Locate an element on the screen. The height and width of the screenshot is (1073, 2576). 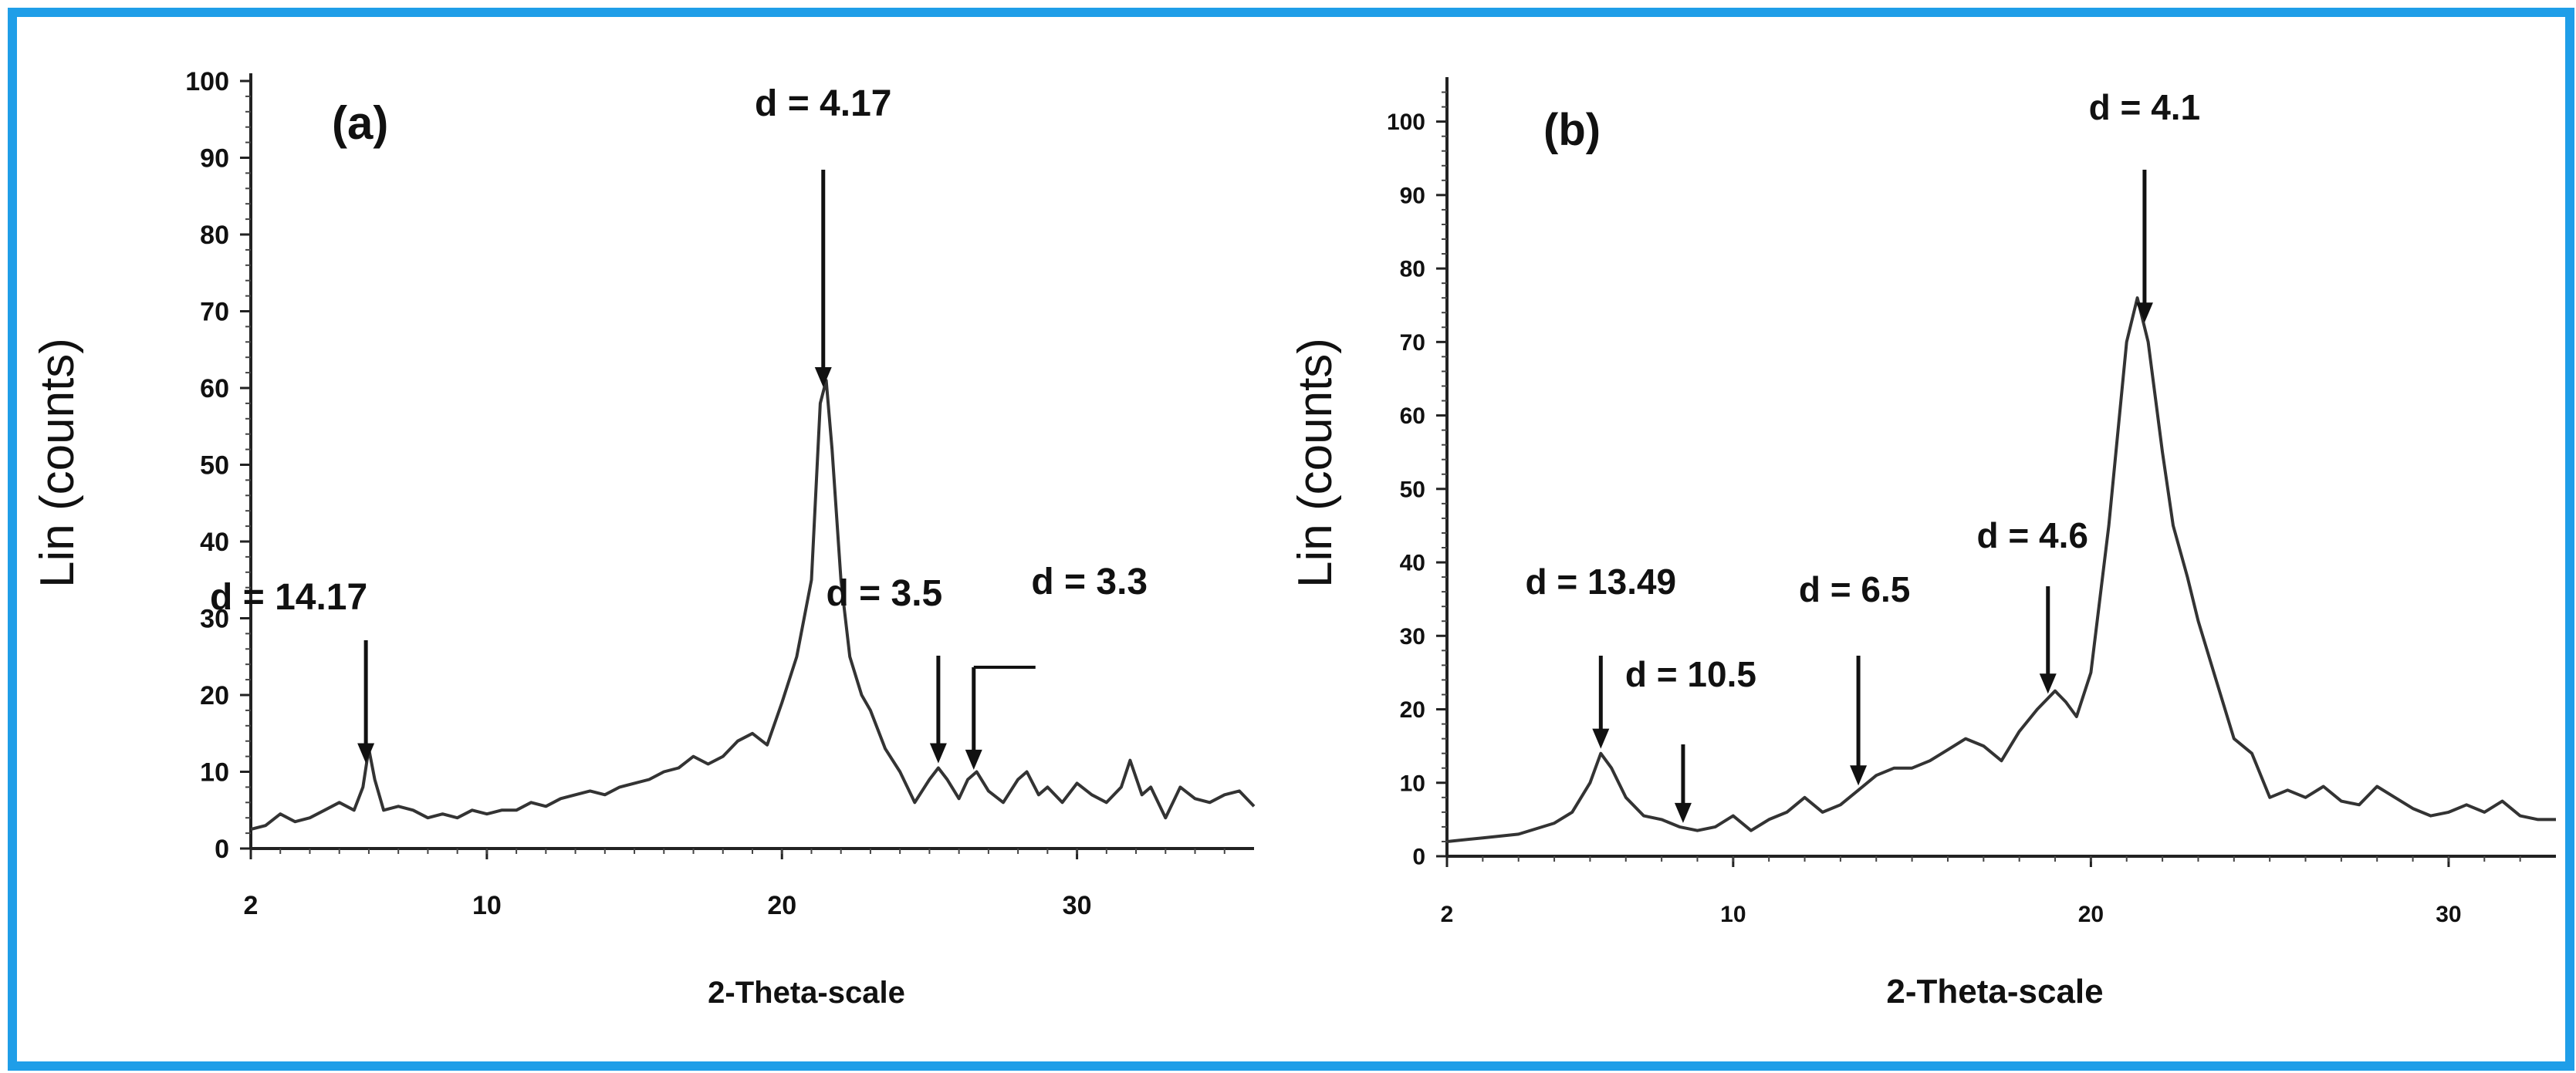
peak-annotation: d = 3.3 is located at coordinates (1056, 666).